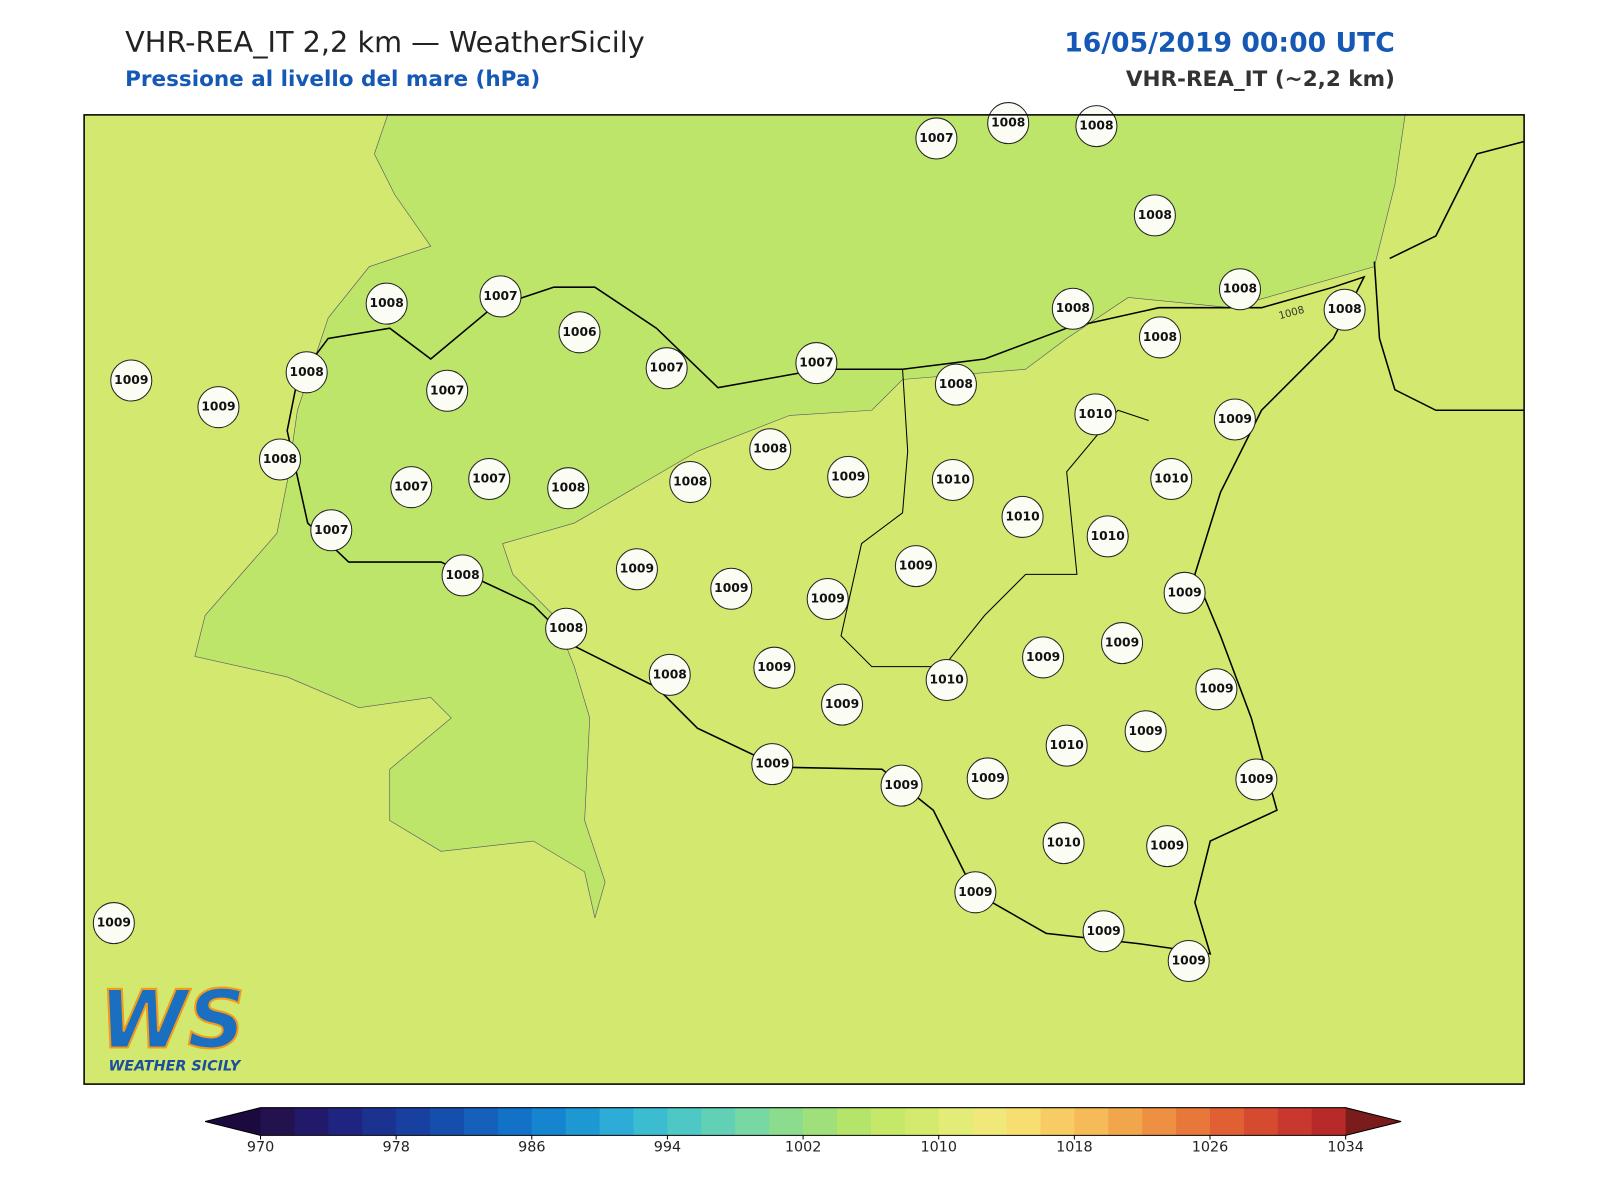 The height and width of the screenshot is (1200, 1600). I want to click on colorbar: 970 978 986 994 1002 1010 1018 1026 1034, so click(803, 1131).